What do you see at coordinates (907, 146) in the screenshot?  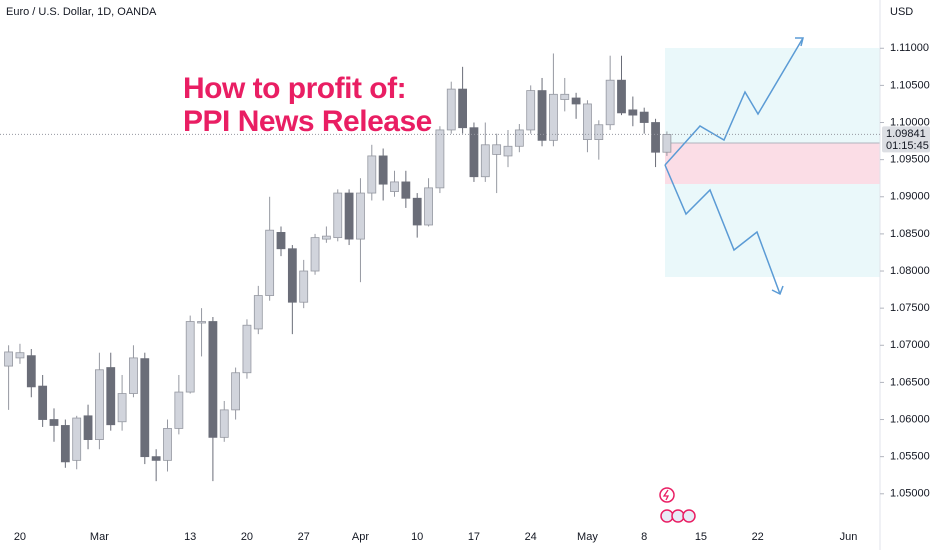 I see `countdown-label: 01:15:45` at bounding box center [907, 146].